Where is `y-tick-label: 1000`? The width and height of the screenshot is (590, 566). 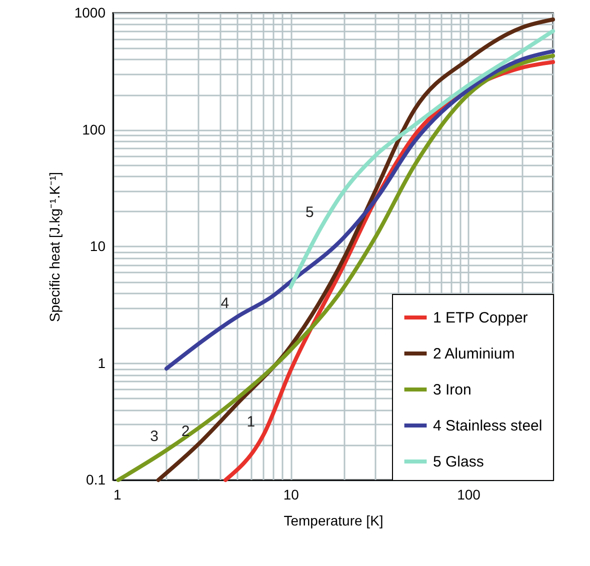
y-tick-label: 1000 is located at coordinates (90, 12).